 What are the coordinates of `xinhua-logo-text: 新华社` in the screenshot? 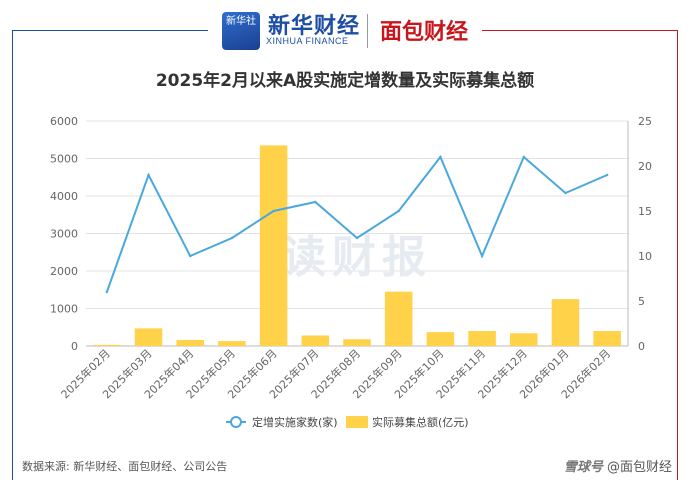 It's located at (241, 21).